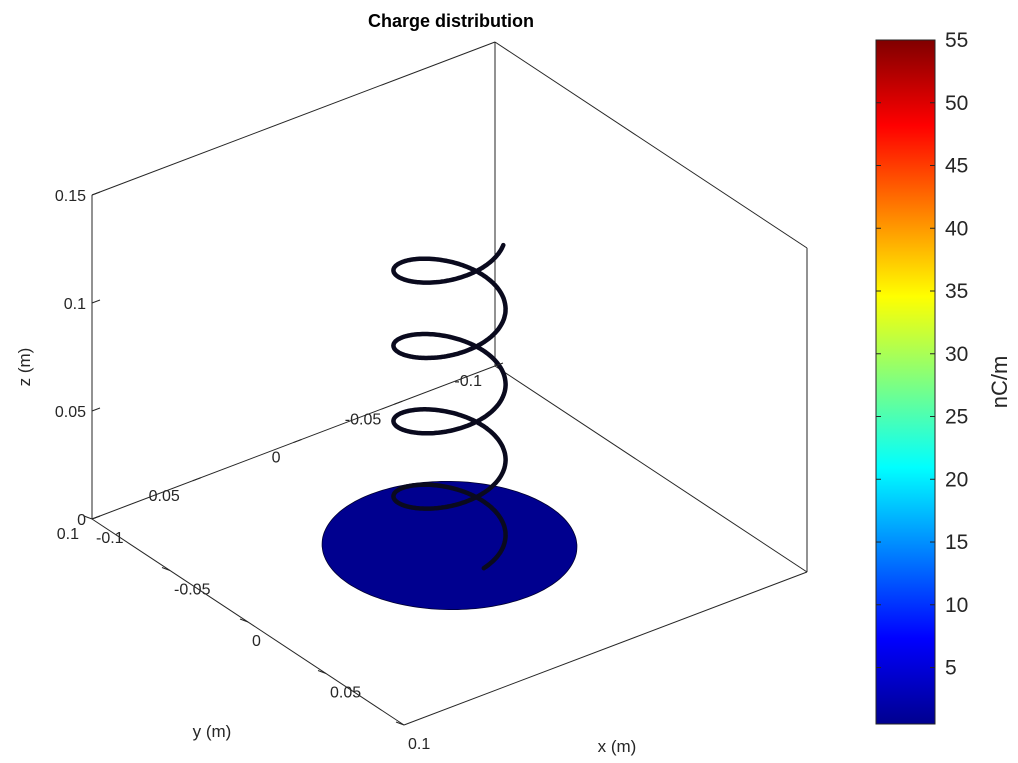 The width and height of the screenshot is (1018, 763). What do you see at coordinates (956, 417) in the screenshot?
I see `colorbar-tick-label: 25` at bounding box center [956, 417].